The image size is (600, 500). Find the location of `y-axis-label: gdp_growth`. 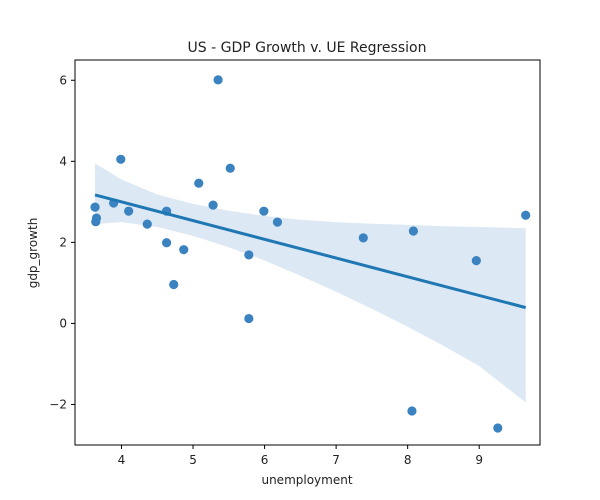

y-axis-label: gdp_growth is located at coordinates (33, 253).